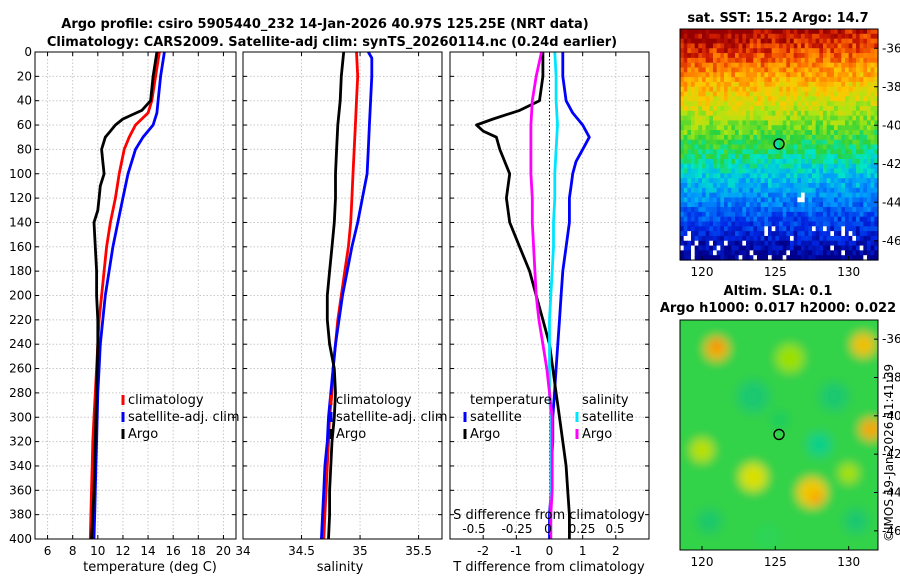 Image resolution: width=900 pixels, height=580 pixels. Describe the element at coordinates (73, 551) in the screenshot. I see `x-tick-label: 8` at that location.